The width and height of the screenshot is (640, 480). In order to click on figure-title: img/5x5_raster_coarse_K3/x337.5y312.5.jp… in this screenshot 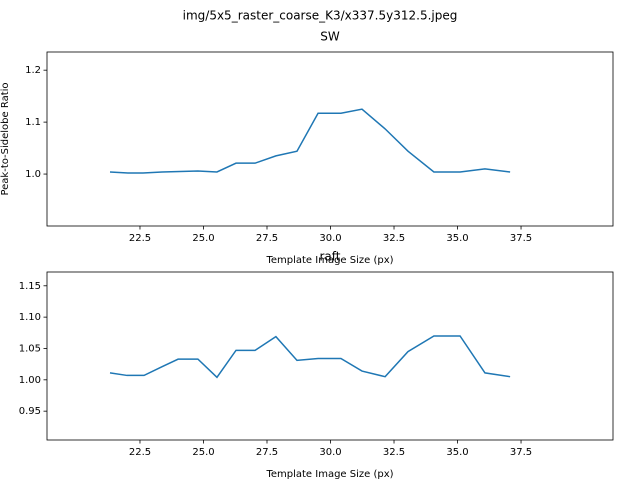, I will do `click(320, 16)`.